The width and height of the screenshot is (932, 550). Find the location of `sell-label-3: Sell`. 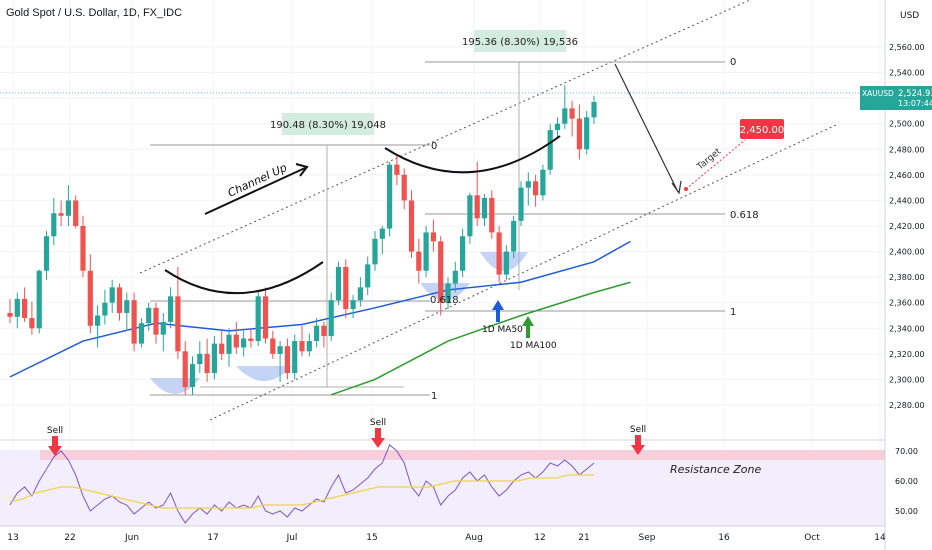

sell-label-3: Sell is located at coordinates (638, 430).